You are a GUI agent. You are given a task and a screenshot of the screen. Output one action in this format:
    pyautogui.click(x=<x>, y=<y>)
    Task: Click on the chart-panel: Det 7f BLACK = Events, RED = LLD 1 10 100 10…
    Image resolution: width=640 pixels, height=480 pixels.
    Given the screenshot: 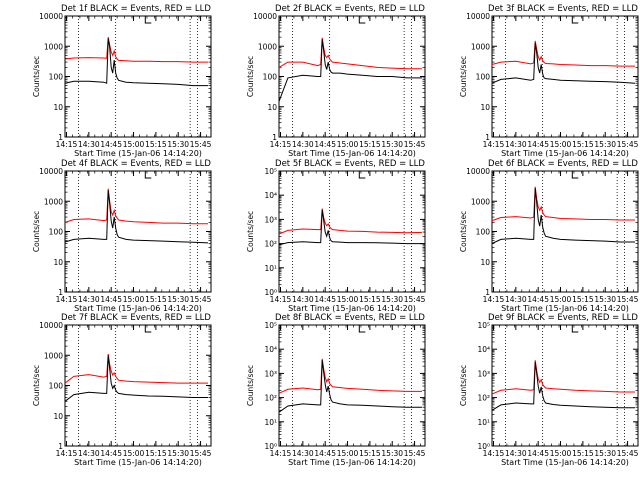 What is the action you would take?
    pyautogui.click(x=122, y=390)
    